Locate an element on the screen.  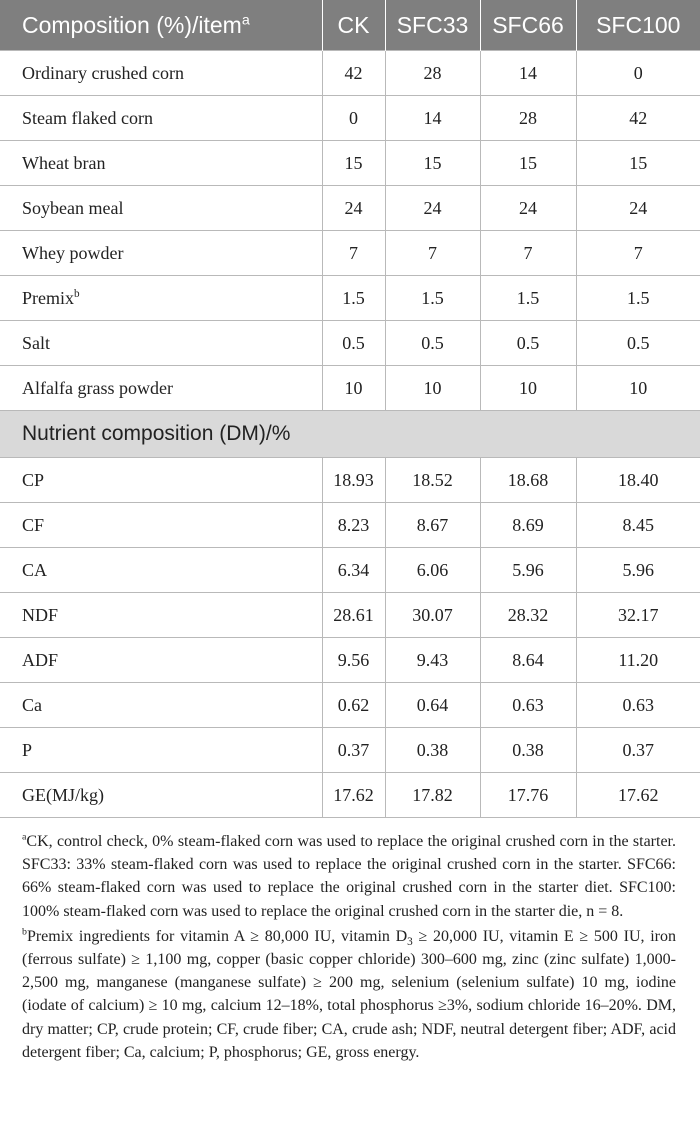
section-header-row: Nutrient composition (DM)/% is located at coordinates (350, 434).